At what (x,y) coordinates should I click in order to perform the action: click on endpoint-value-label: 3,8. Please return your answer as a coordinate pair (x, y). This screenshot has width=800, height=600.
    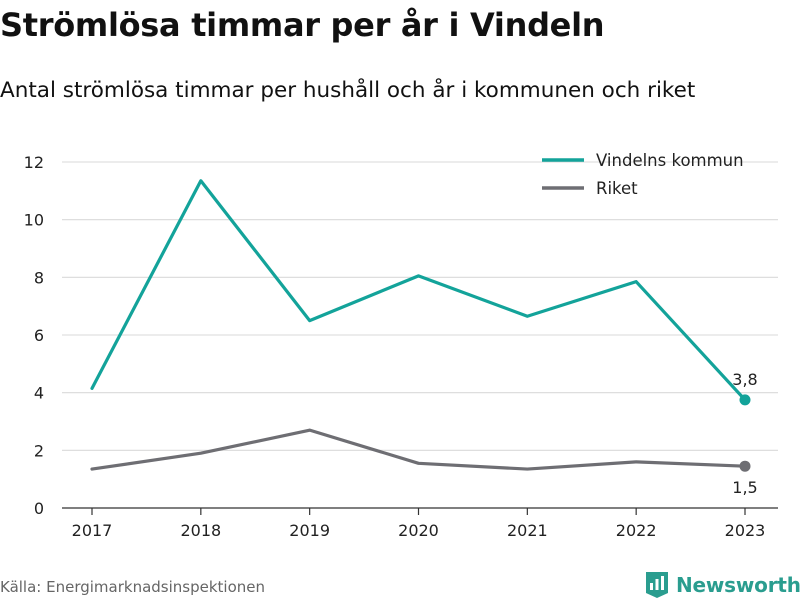
    Looking at the image, I should click on (744, 379).